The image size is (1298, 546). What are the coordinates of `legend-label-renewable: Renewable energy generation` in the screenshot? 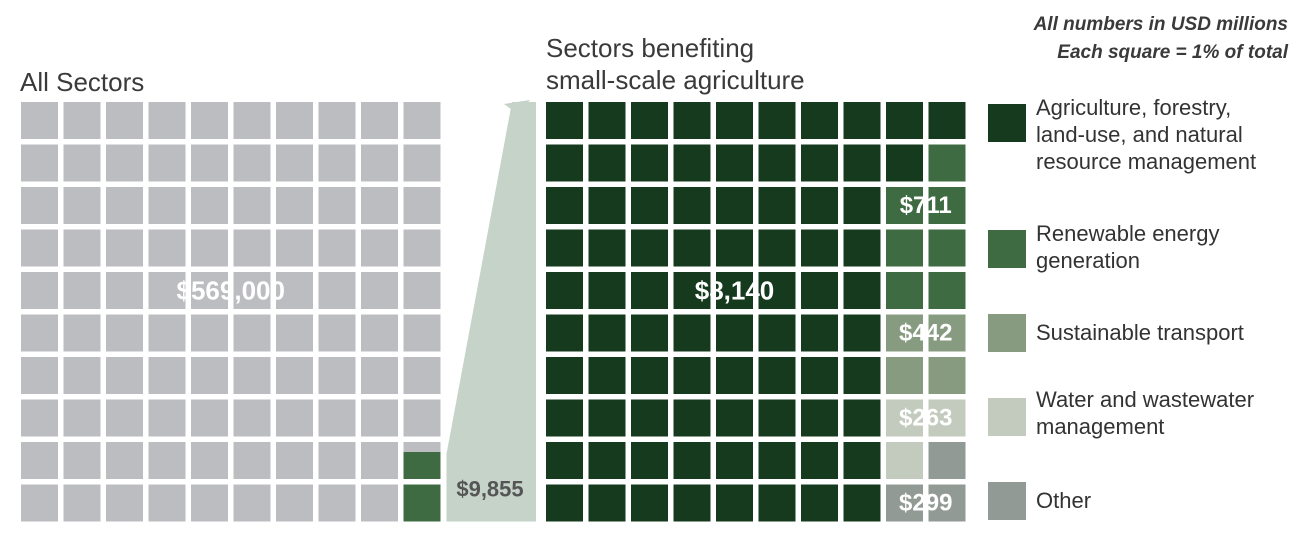 It's located at (1167, 247).